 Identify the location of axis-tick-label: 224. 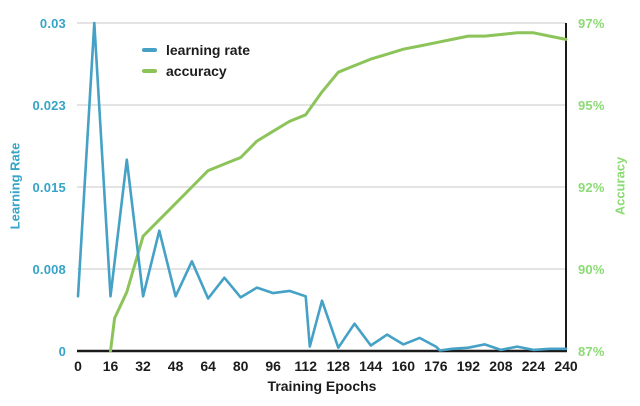
(533, 366).